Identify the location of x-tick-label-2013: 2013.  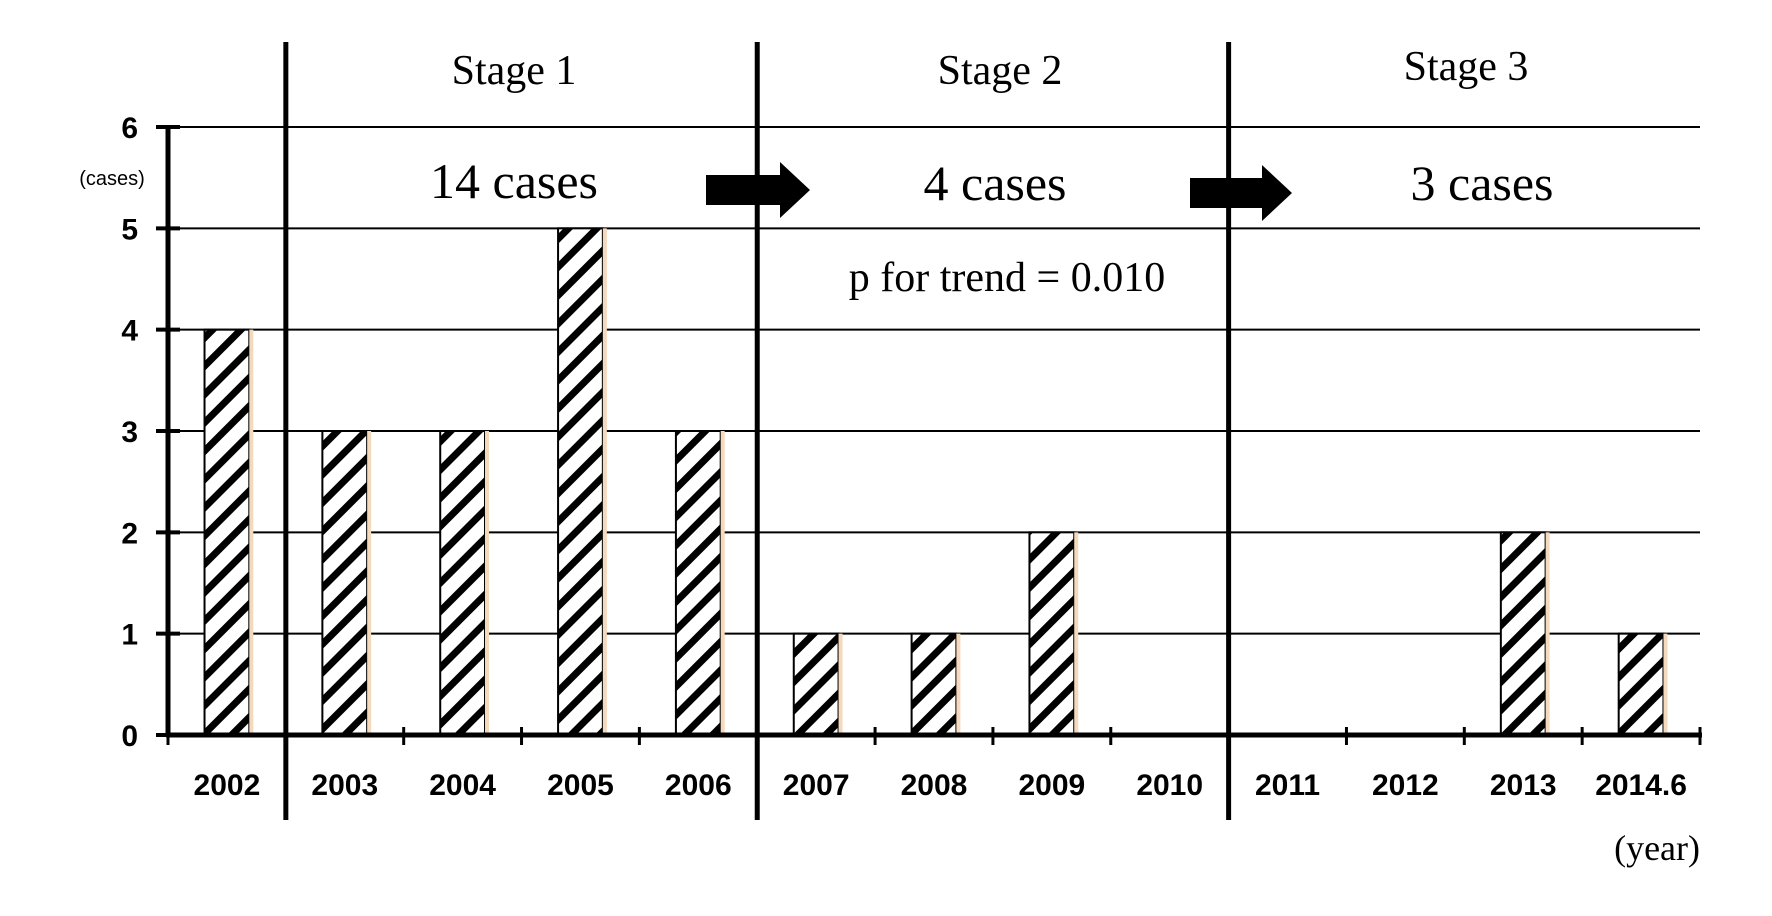
(1523, 785).